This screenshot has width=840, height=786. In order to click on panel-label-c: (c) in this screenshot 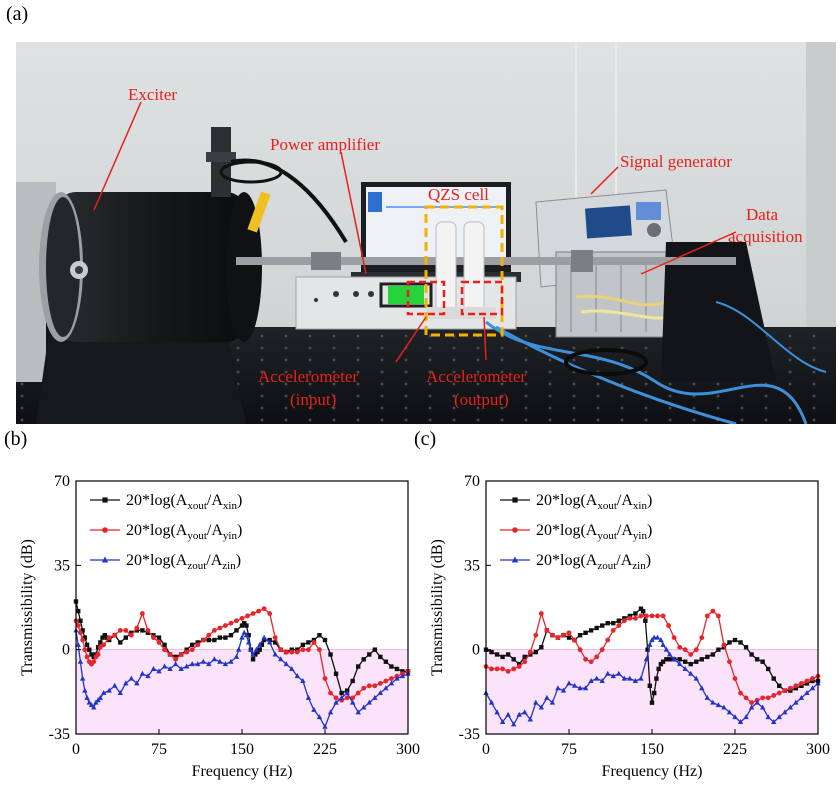, I will do `click(425, 439)`.